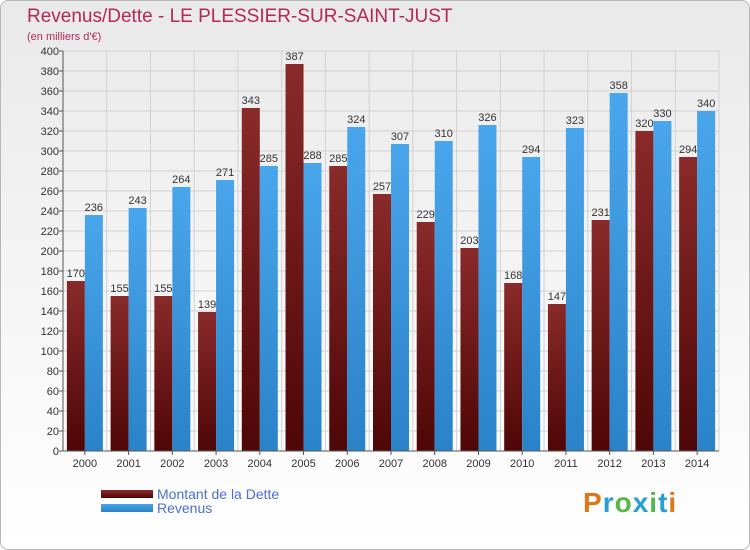 This screenshot has height=550, width=750. I want to click on y-tick-label: 280, so click(50, 172).